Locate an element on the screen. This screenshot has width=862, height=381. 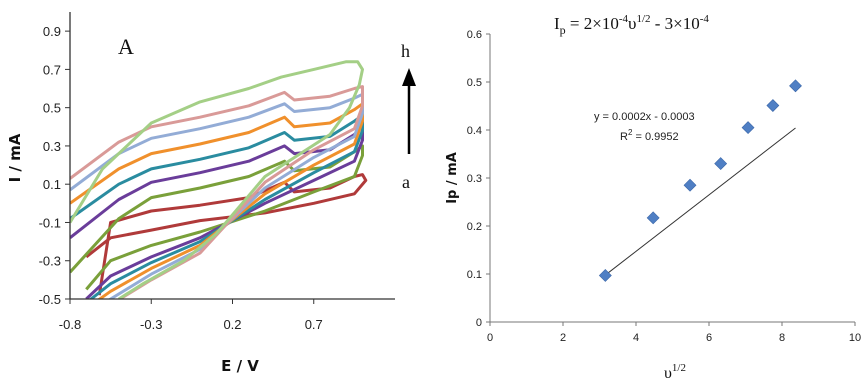
cv-y-tick-label: 0.5 is located at coordinates (52, 108).